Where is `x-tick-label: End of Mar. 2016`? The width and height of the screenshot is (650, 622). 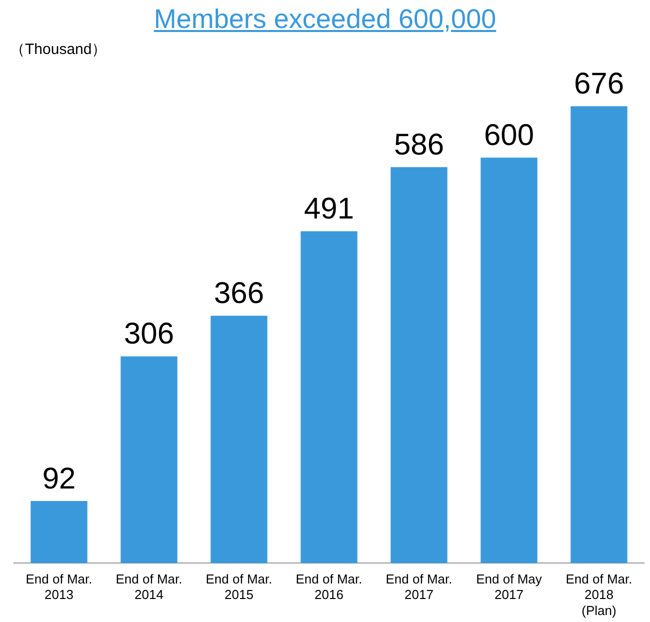 x-tick-label: End of Mar. 2016 is located at coordinates (329, 587).